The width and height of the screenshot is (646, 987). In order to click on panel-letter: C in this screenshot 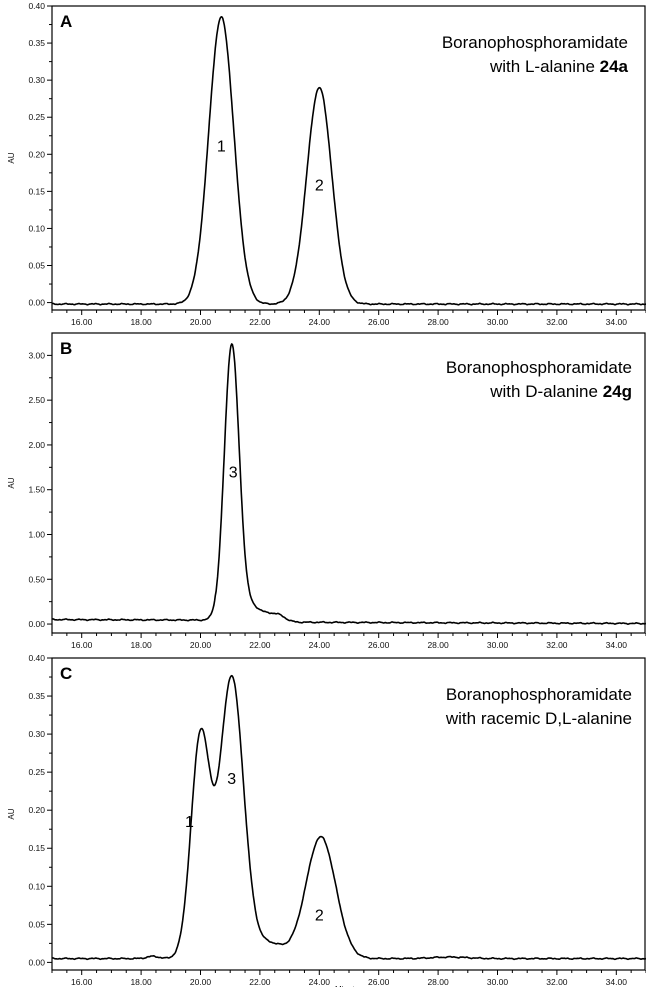, I will do `click(66, 673)`.